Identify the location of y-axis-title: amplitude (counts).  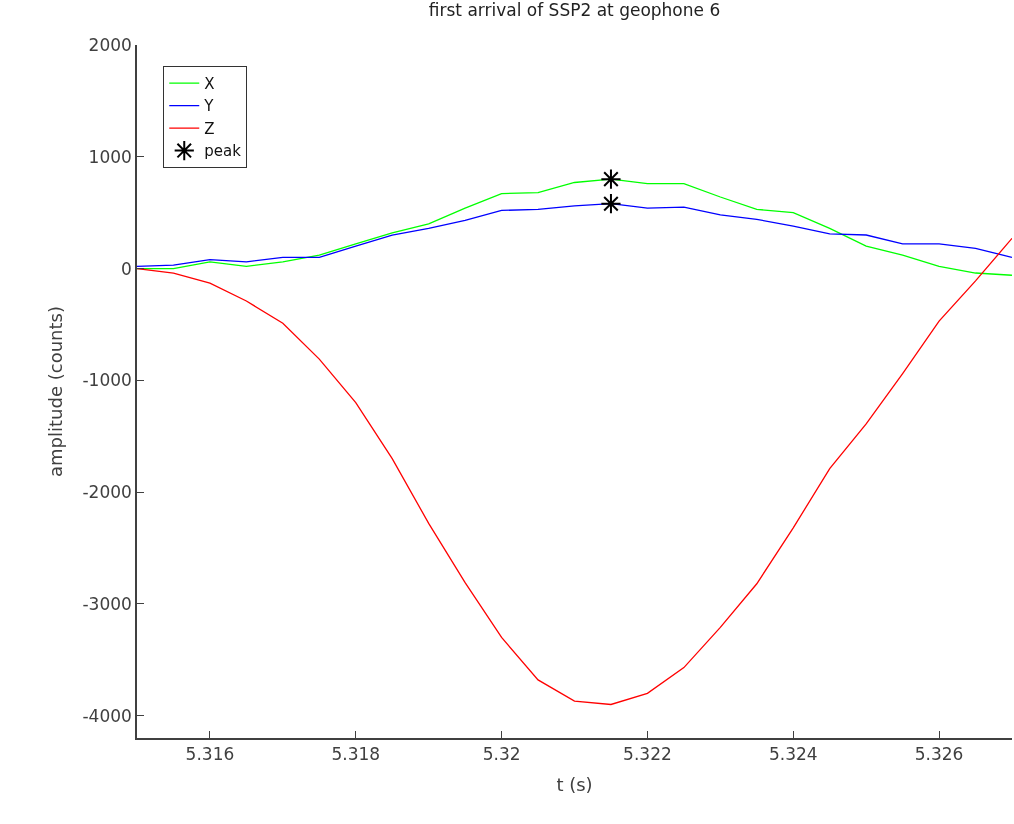
(56, 391).